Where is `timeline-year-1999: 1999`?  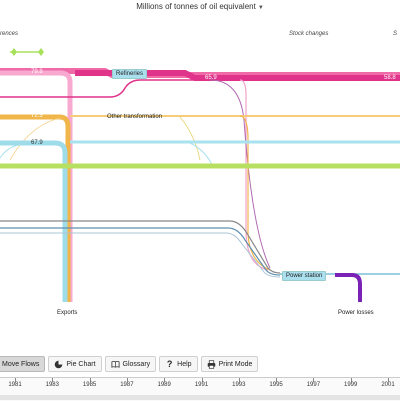
timeline-year-1999: 1999 is located at coordinates (351, 385).